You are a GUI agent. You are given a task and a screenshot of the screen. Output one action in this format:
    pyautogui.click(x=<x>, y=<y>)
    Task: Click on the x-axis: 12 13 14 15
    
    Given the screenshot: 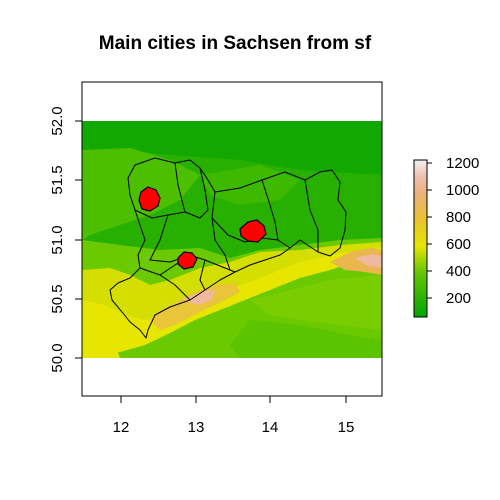 What is the action you would take?
    pyautogui.click(x=234, y=415)
    